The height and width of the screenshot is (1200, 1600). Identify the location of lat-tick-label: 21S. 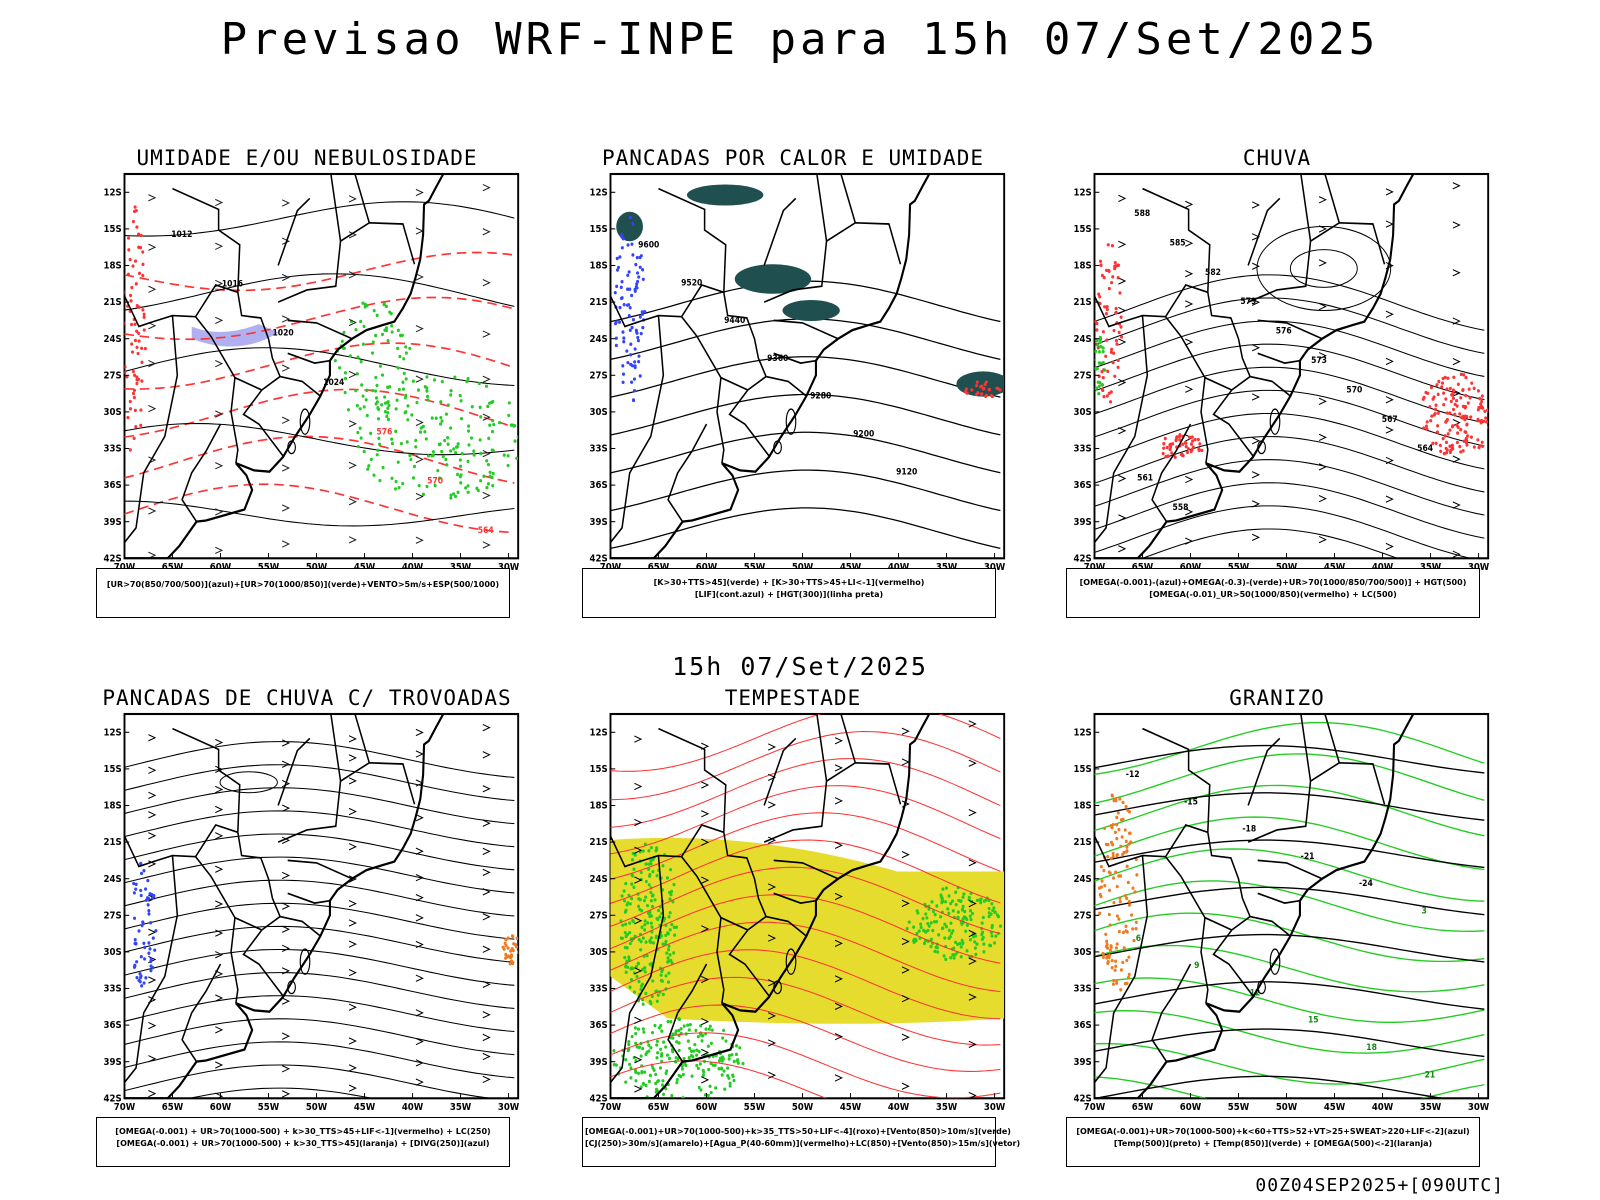
(1082, 843).